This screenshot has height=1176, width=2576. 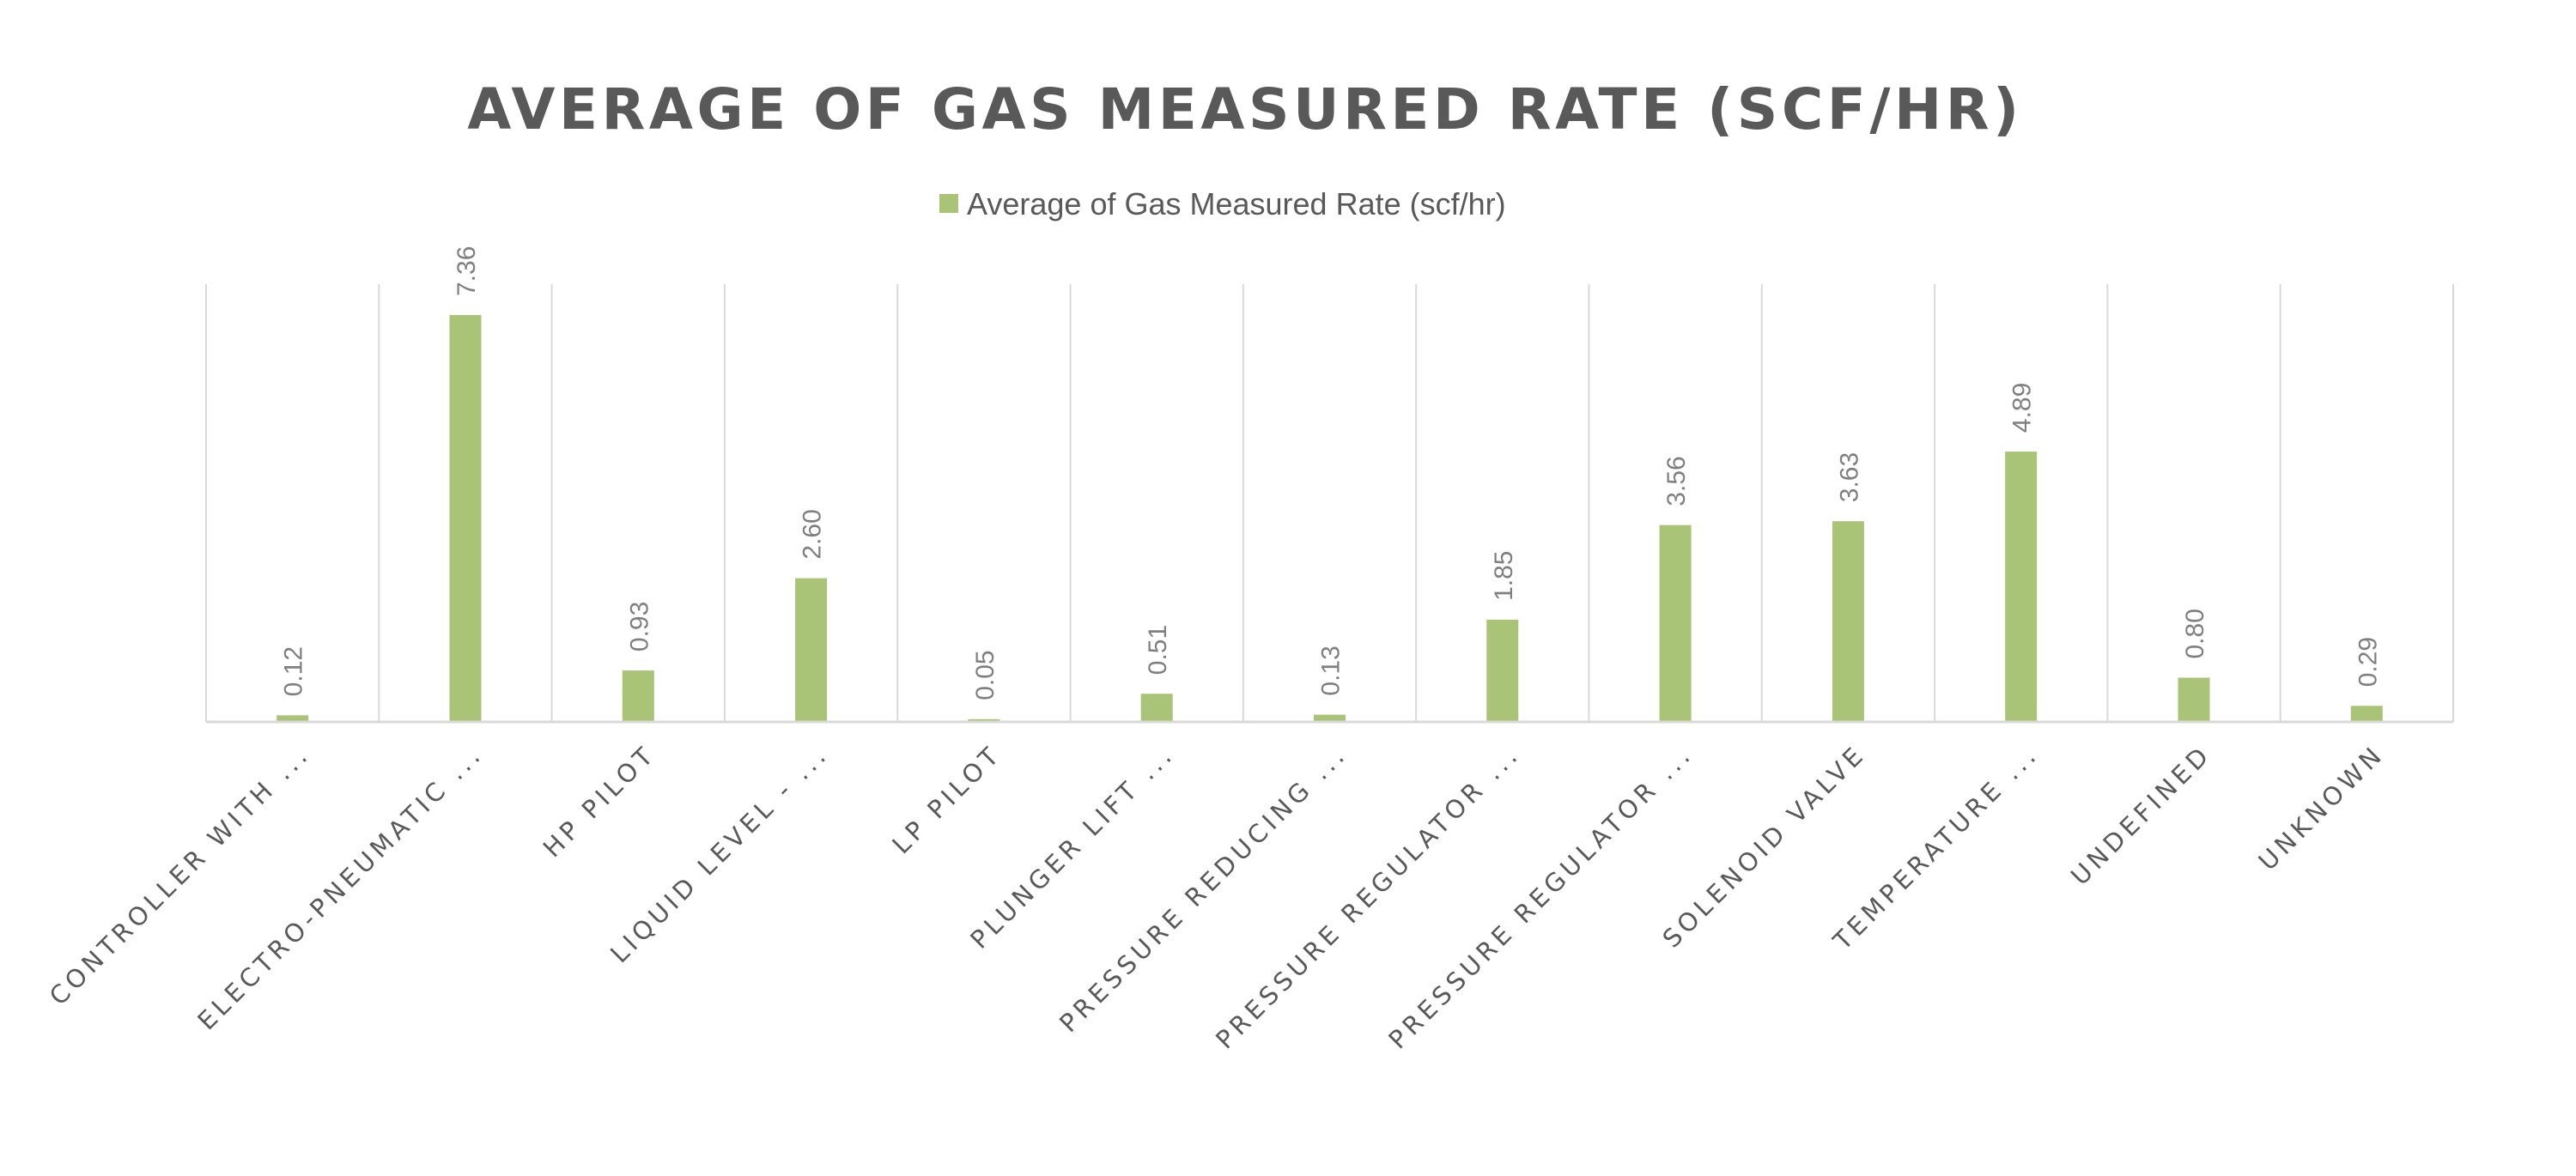 I want to click on legend-label: Average of Gas Measured Rate (scf/hr), so click(x=1236, y=203).